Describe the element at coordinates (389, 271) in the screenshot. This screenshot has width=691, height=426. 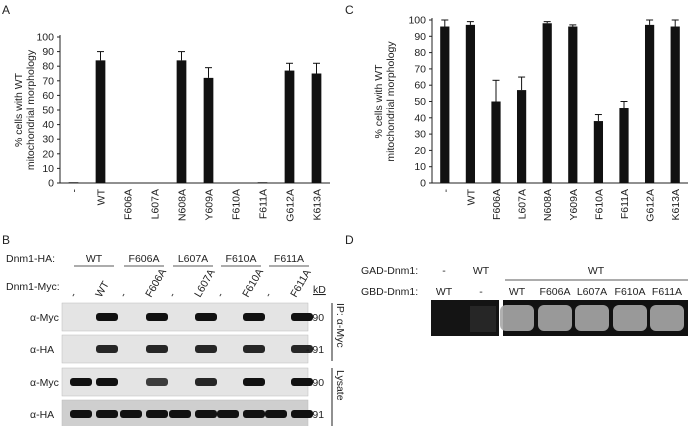
I see `gad-dnm1-label: GAD-Dnm1:` at that location.